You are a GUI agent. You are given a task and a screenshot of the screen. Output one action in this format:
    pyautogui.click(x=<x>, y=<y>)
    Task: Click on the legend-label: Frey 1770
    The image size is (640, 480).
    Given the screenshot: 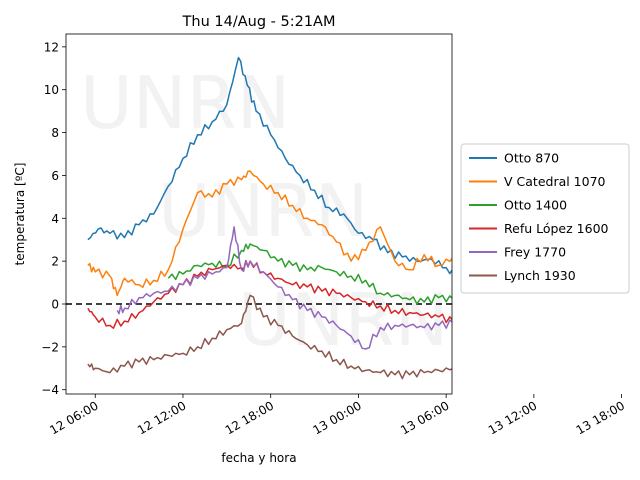 What is the action you would take?
    pyautogui.click(x=535, y=252)
    